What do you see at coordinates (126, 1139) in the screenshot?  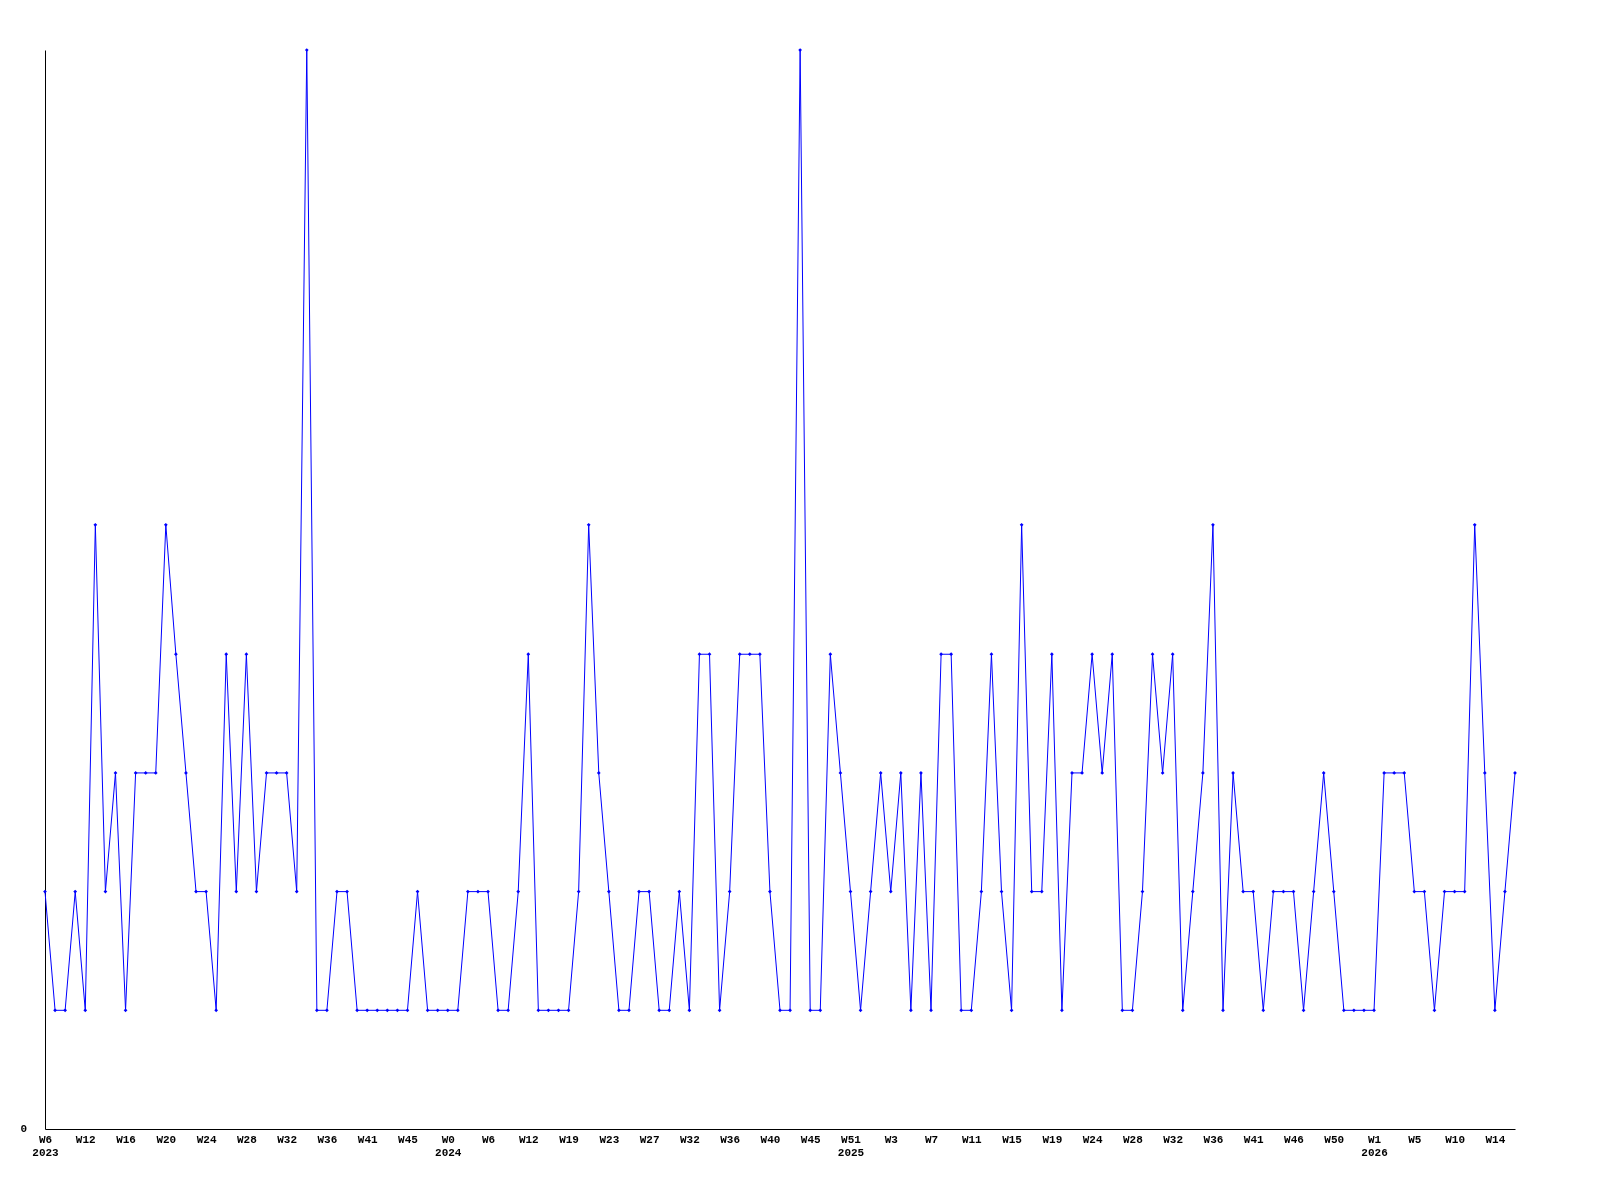 I see `x-tick-label: W16` at bounding box center [126, 1139].